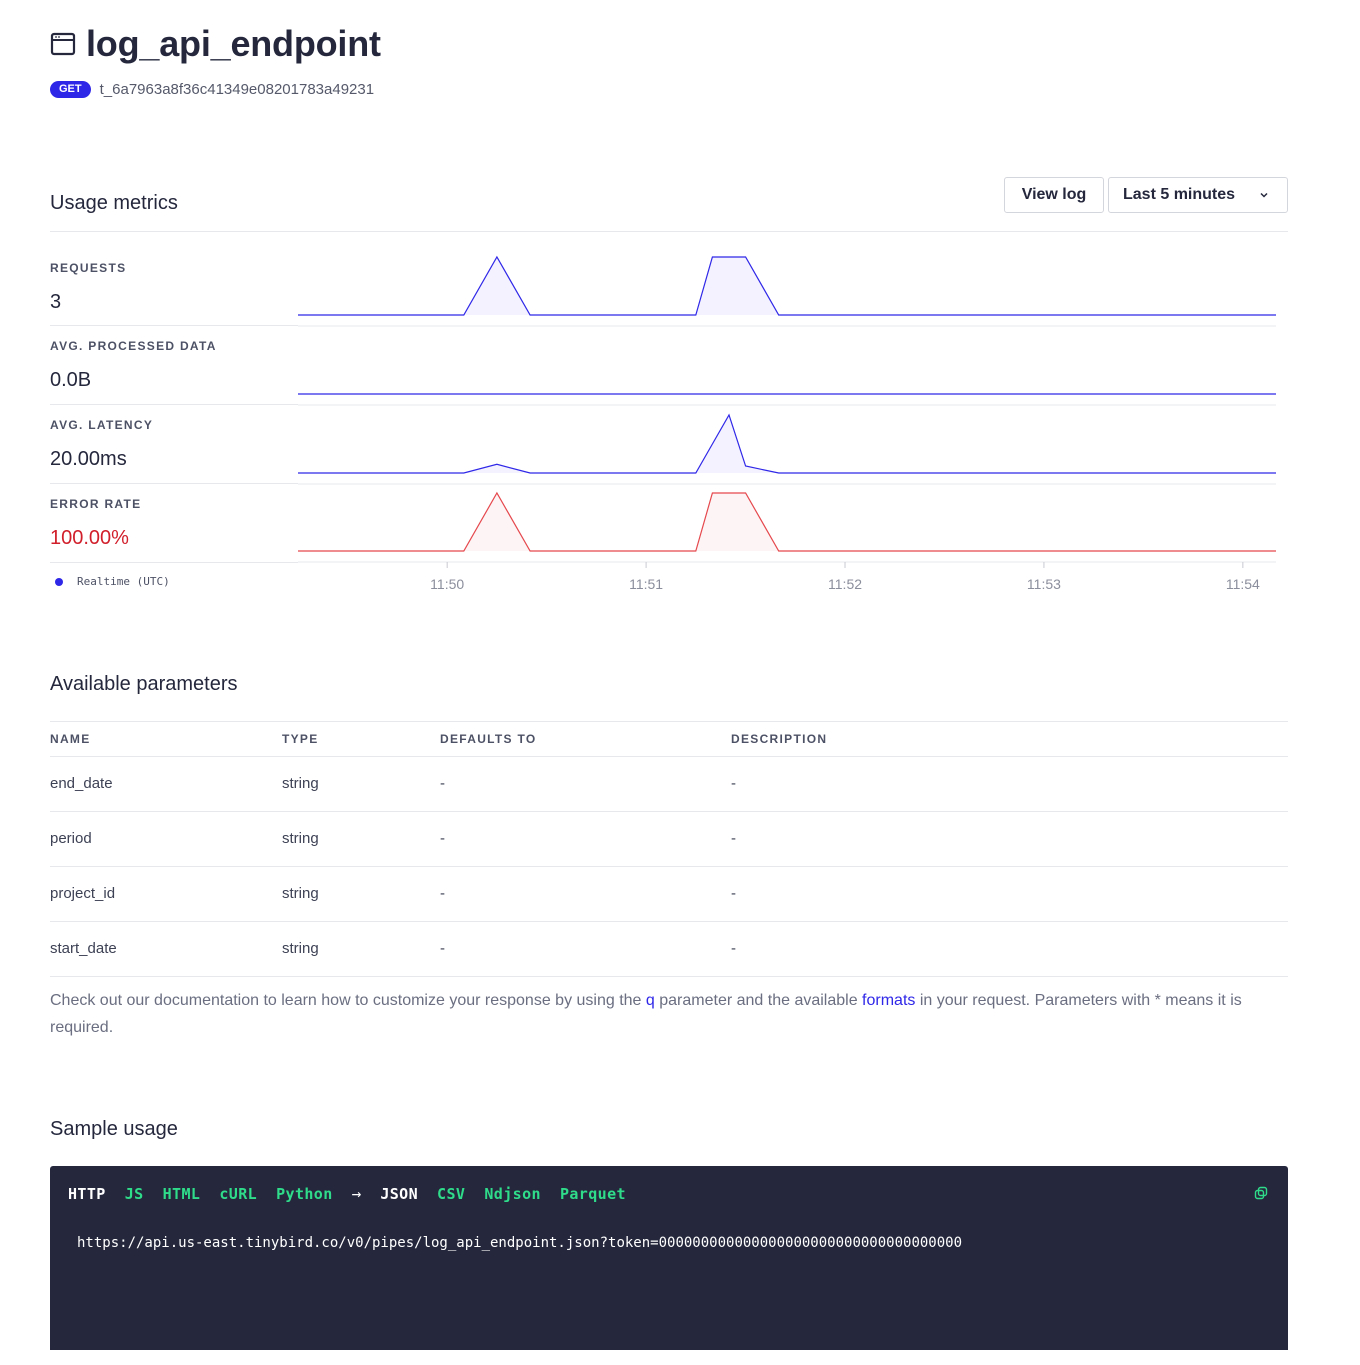  Describe the element at coordinates (181, 1193) in the screenshot. I see `tab-html: HTML` at that location.